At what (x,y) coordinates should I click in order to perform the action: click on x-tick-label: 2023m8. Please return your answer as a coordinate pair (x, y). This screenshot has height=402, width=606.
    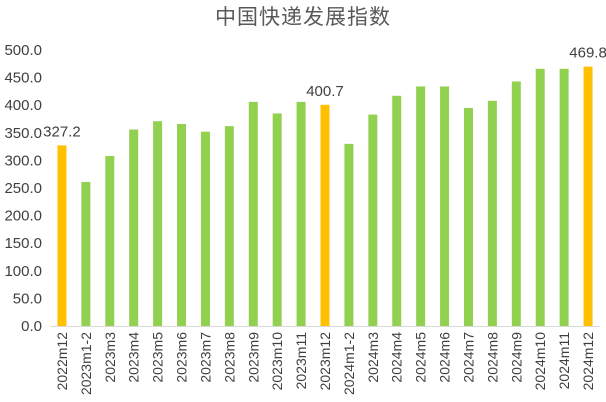
    Looking at the image, I should click on (229, 357).